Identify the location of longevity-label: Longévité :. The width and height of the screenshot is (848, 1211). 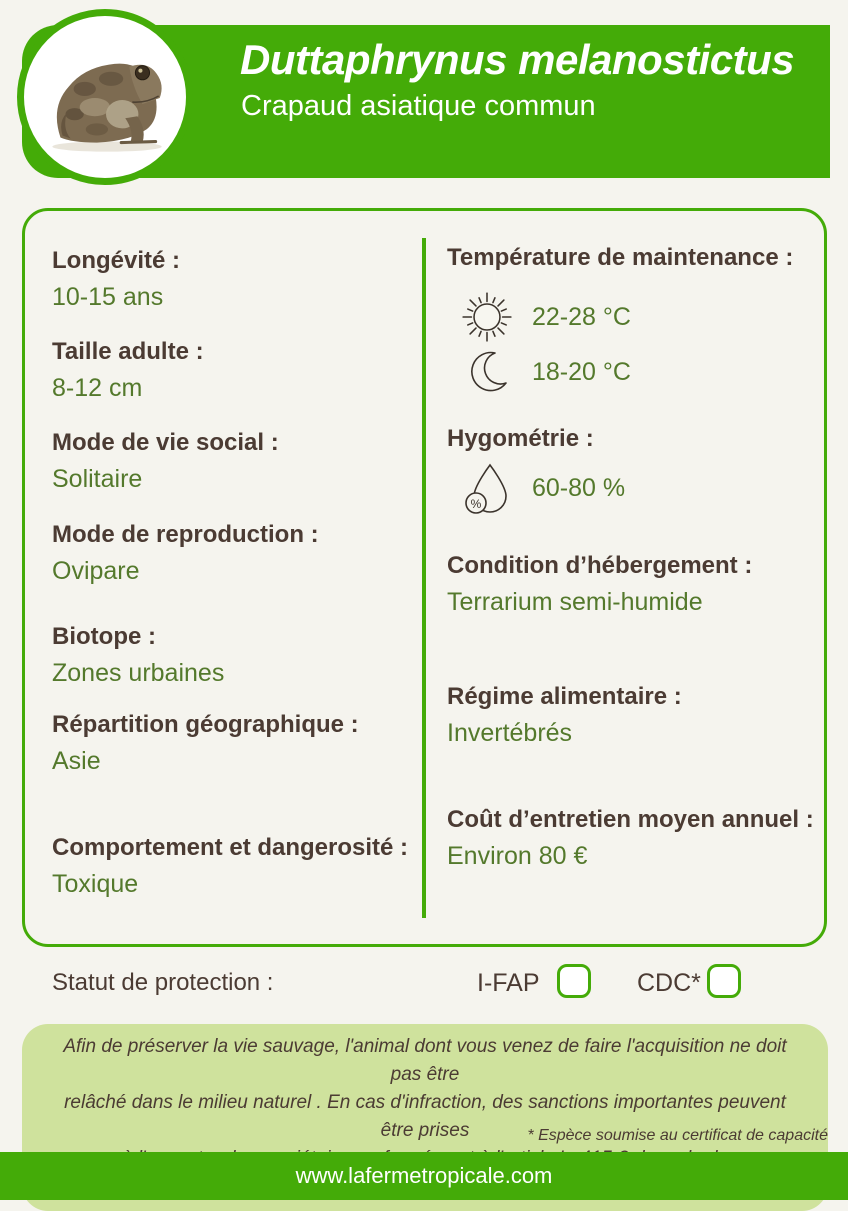
(116, 260).